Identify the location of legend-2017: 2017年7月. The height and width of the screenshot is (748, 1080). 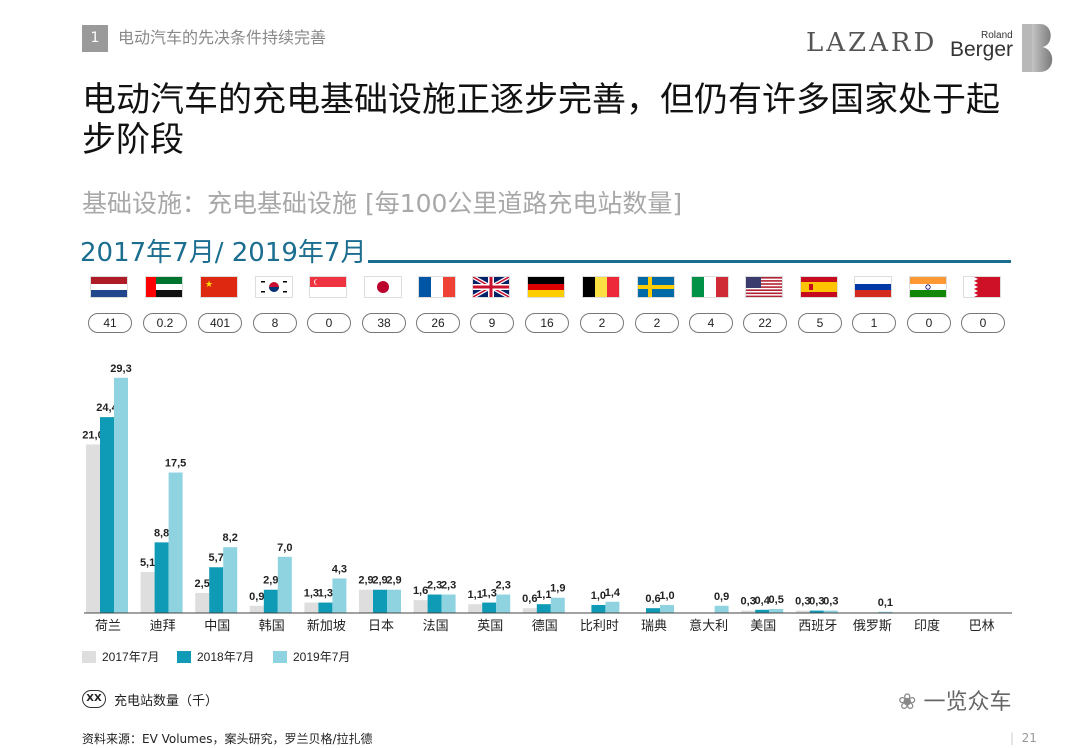
(120, 656).